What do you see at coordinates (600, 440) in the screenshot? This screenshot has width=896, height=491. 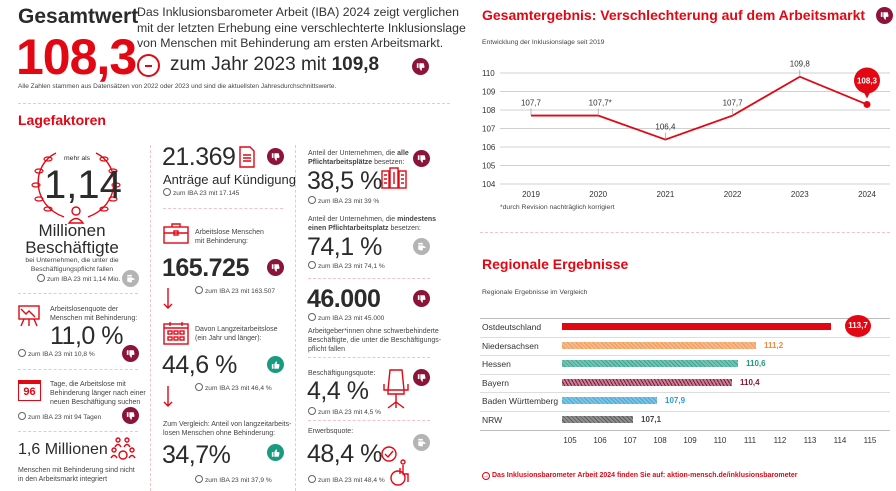 I see `x-tick-label: 106` at bounding box center [600, 440].